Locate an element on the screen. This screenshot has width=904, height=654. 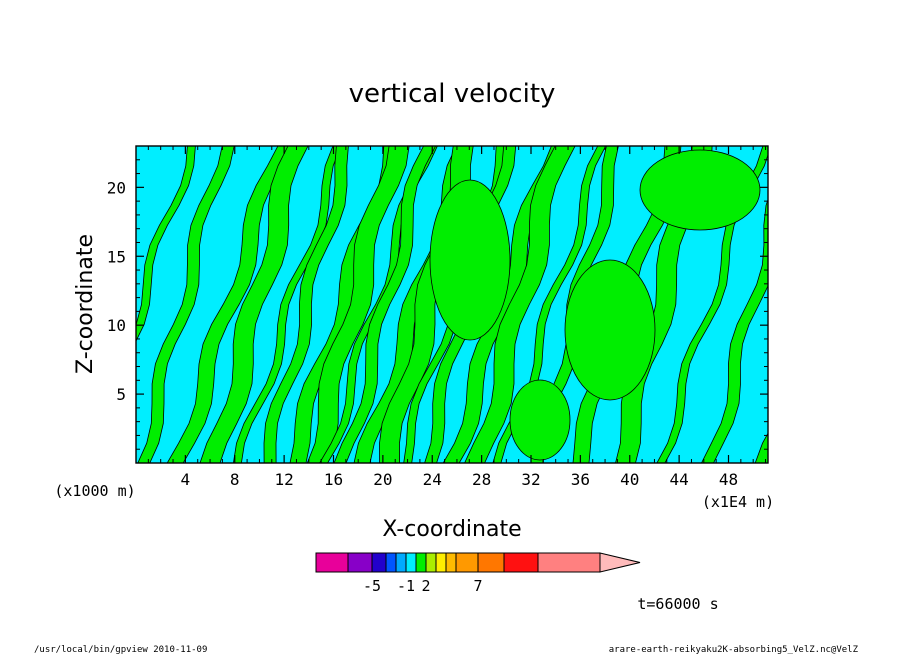
x-tick-label: 28 is located at coordinates (481, 479).